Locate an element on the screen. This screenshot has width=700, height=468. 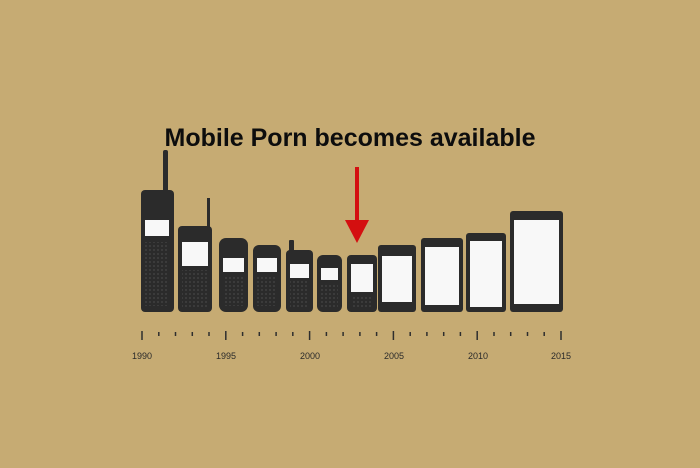
timeline-axis is located at coordinates (351, 335).